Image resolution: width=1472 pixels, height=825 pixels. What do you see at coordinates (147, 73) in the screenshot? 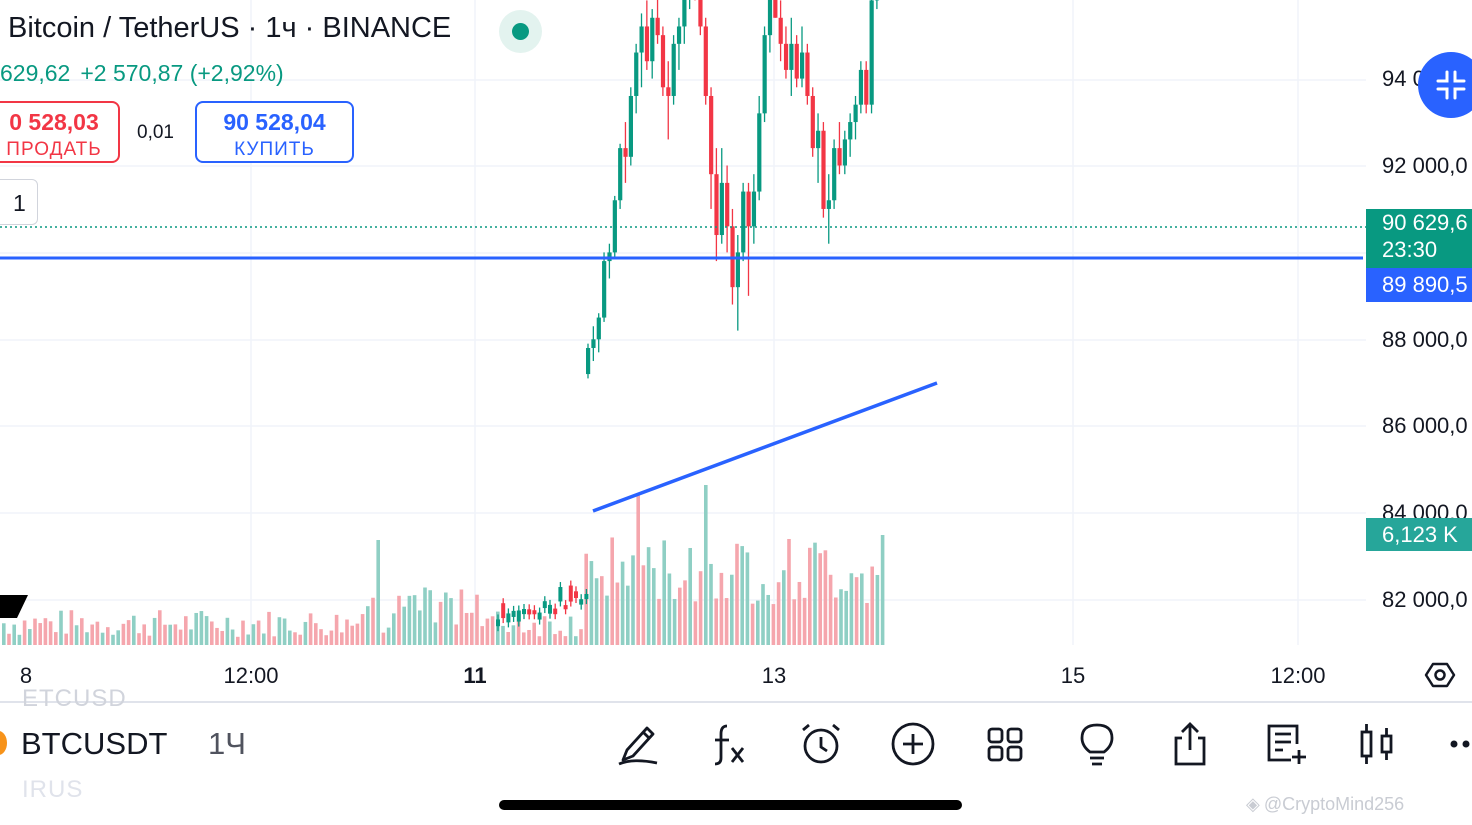
I see `price-summary: 629,62 +2 570,87 (+2,92%)` at bounding box center [147, 73].